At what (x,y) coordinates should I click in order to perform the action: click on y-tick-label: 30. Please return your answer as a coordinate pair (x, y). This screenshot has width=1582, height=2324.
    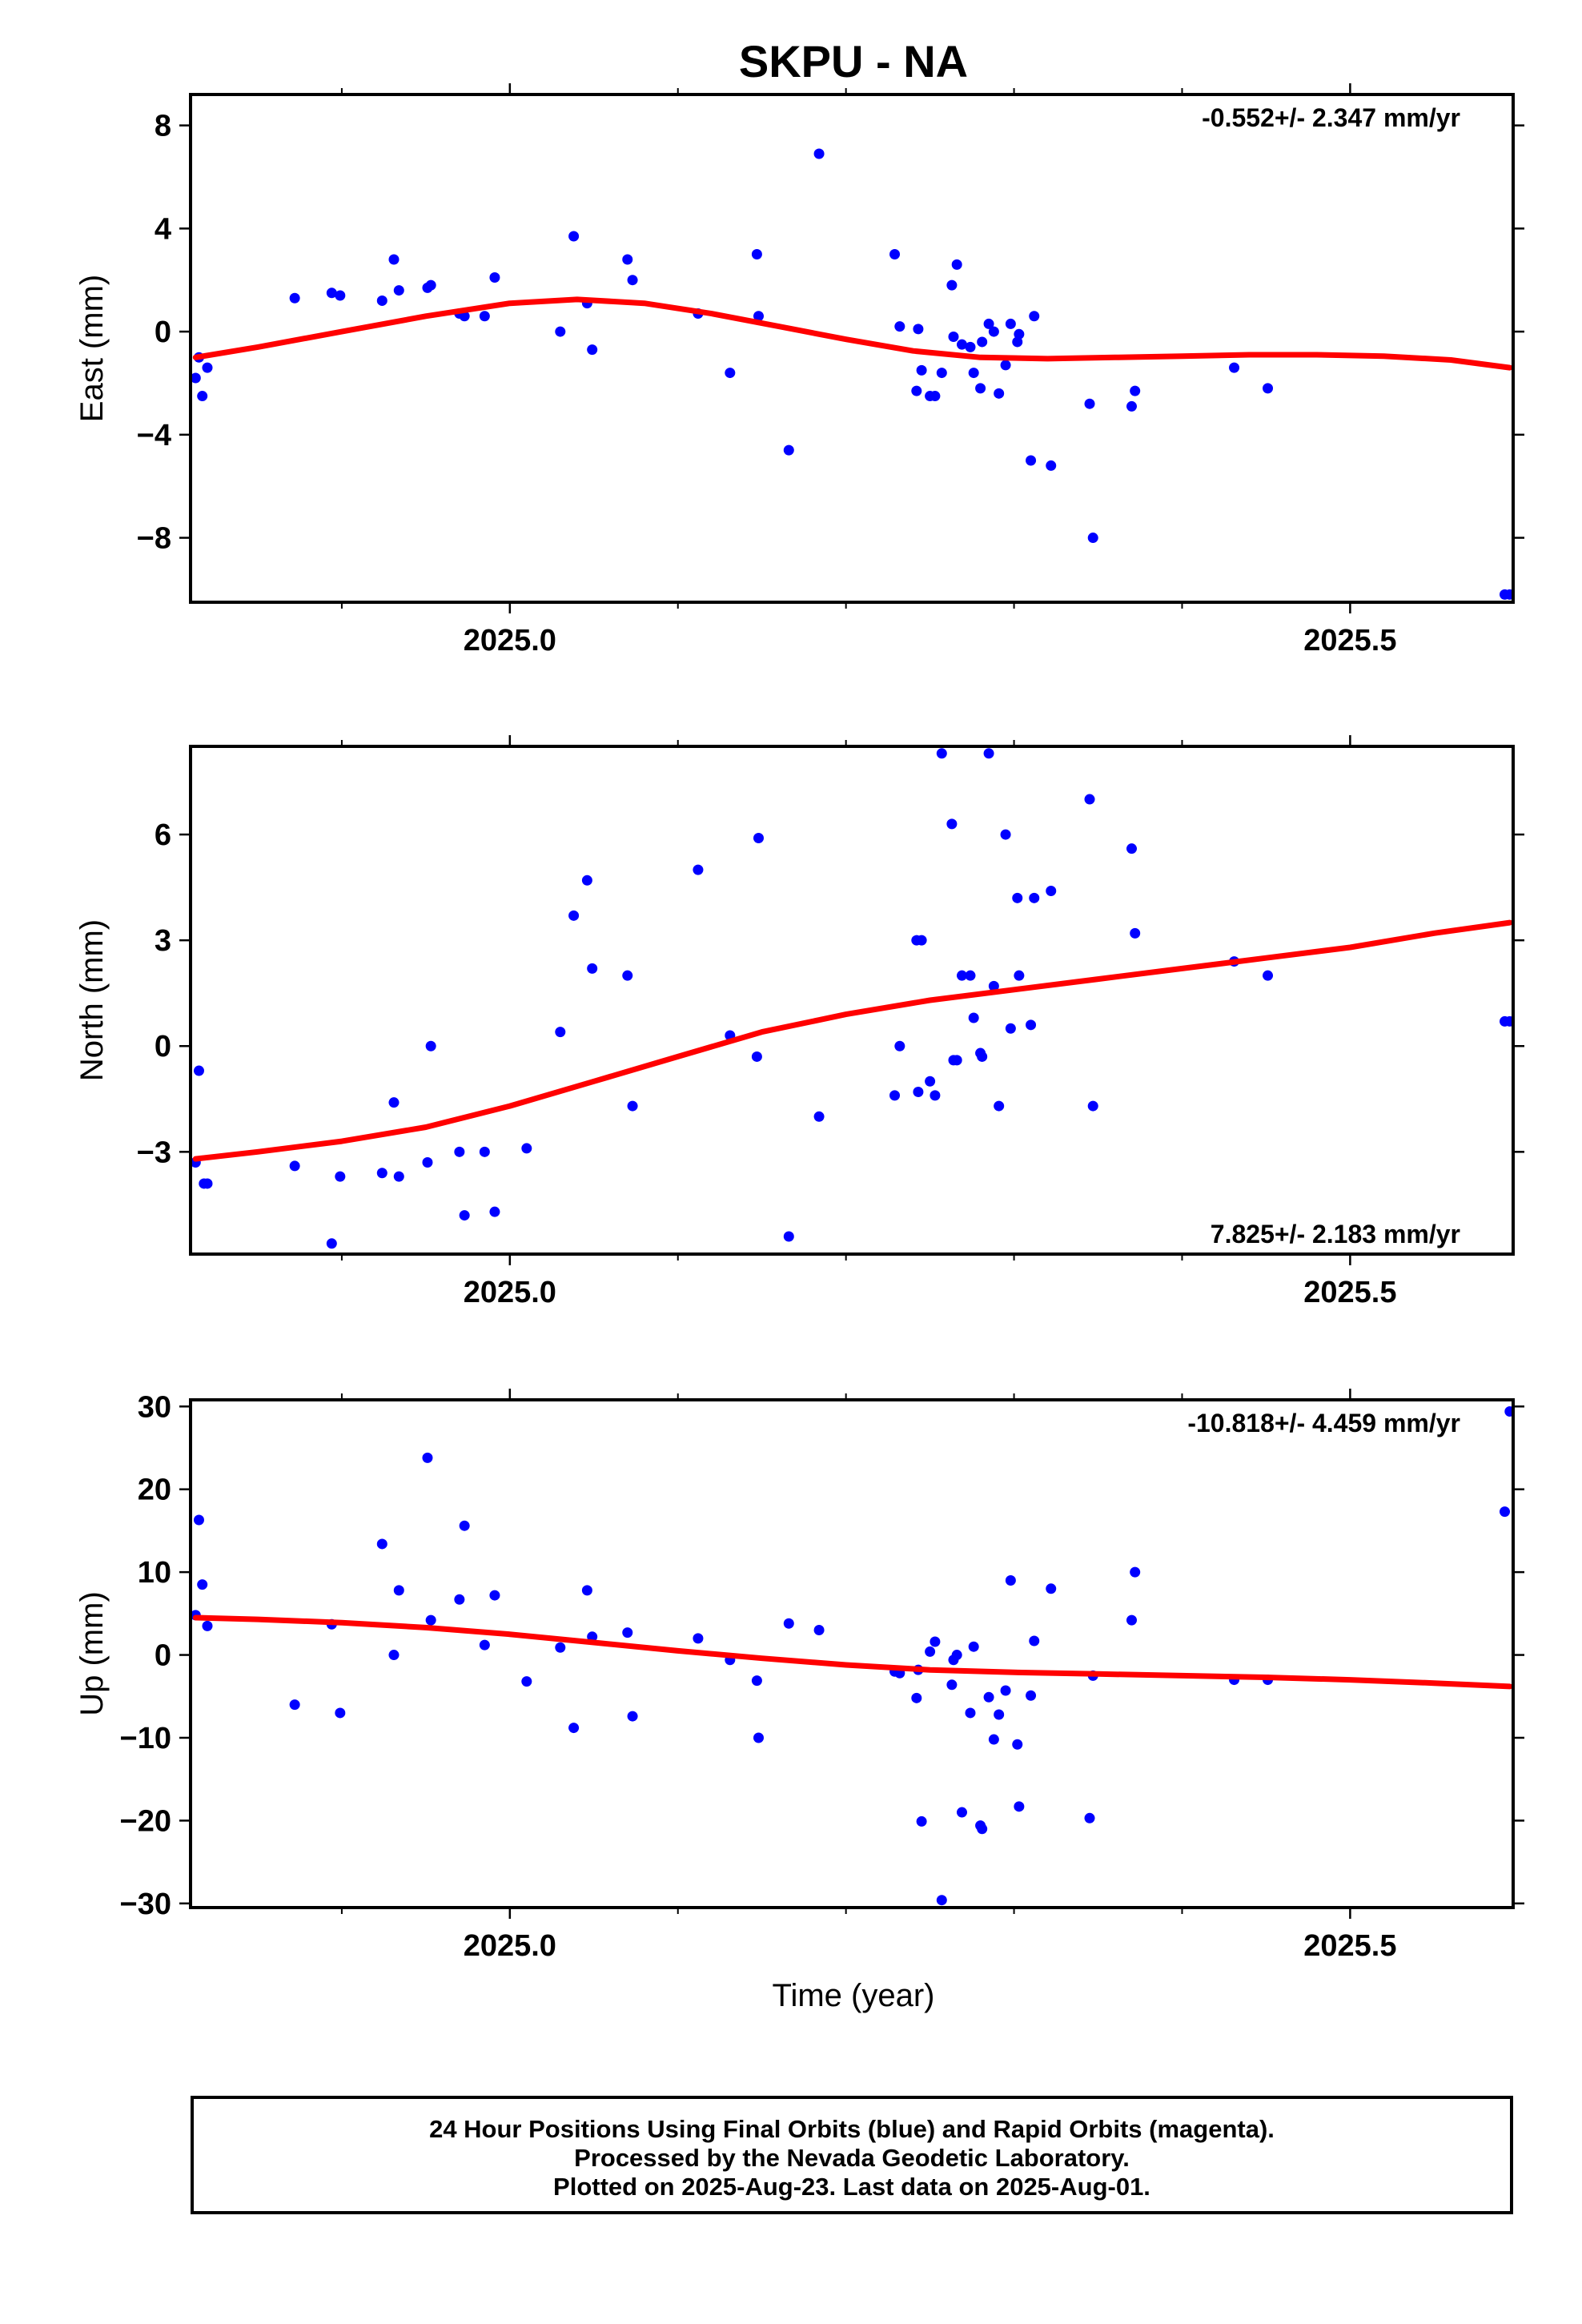
    Looking at the image, I should click on (154, 1407).